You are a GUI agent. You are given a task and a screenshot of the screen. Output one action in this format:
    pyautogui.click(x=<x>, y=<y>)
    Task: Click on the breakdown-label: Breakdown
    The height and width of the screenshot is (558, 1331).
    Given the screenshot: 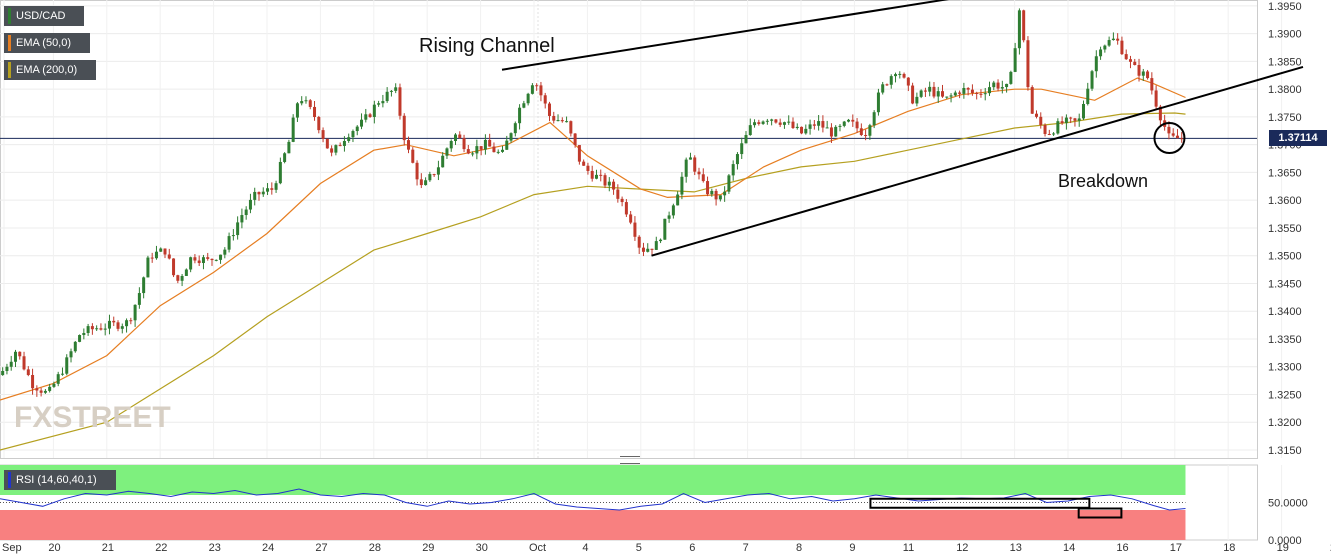 What is the action you would take?
    pyautogui.click(x=1103, y=181)
    